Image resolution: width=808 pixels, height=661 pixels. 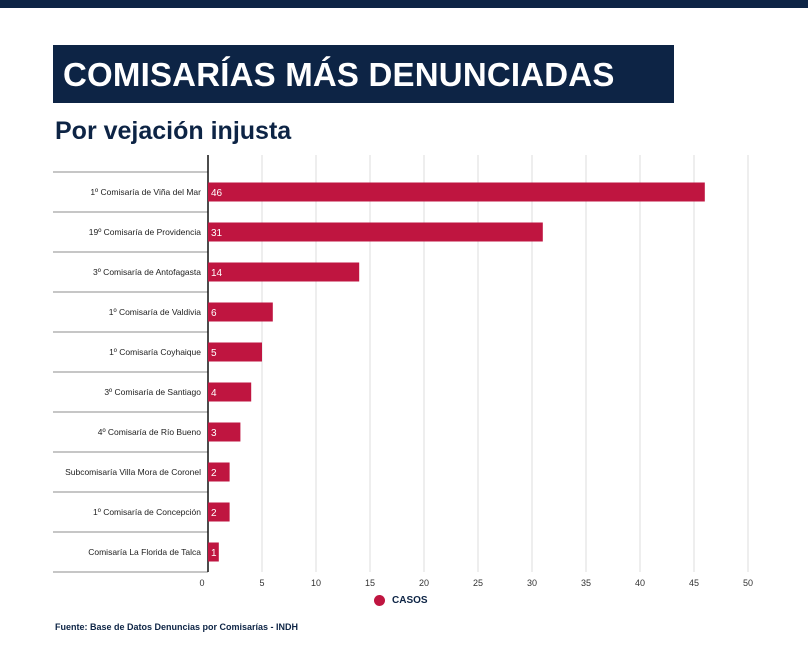 What do you see at coordinates (145, 192) in the screenshot?
I see `category-label: 1º Comisaría de Viña del Mar` at bounding box center [145, 192].